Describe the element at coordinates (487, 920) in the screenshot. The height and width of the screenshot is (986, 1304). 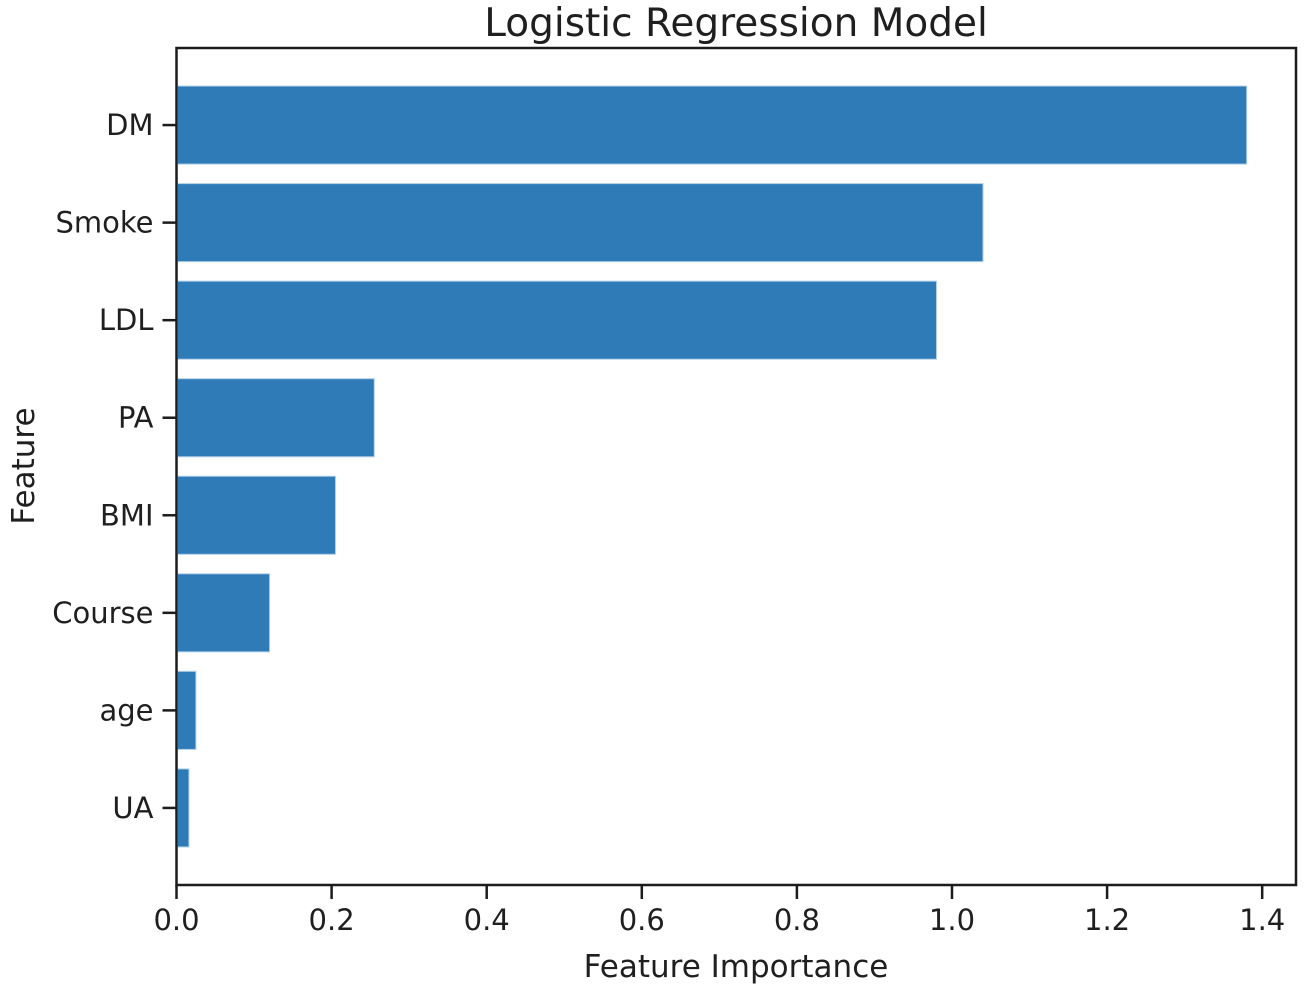
I see `x-tick-label: 0.4` at that location.